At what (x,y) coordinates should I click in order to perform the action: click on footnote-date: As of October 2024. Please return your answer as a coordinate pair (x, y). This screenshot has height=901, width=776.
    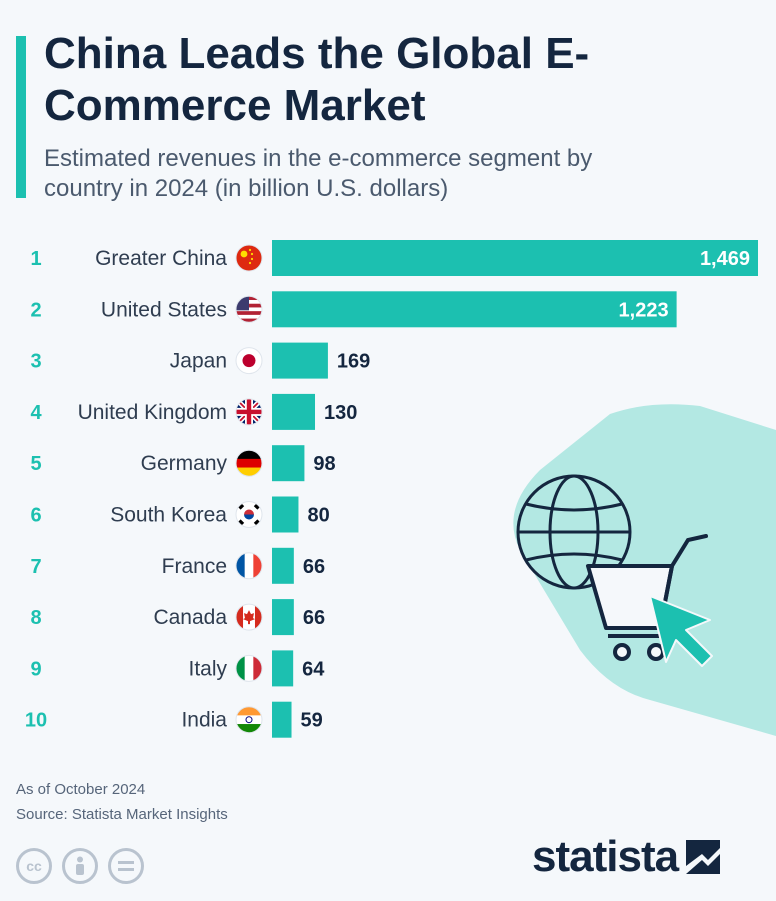
    Looking at the image, I should click on (81, 789).